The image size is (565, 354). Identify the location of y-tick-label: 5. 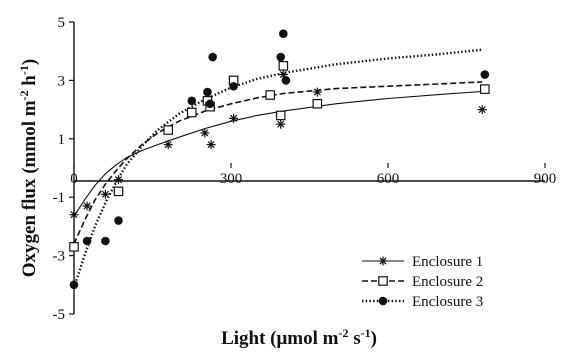
(62, 23).